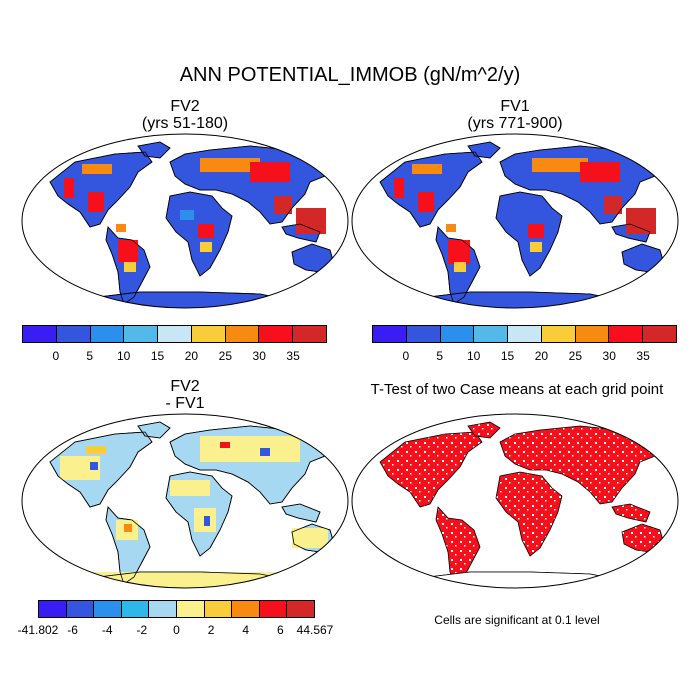 Image resolution: width=700 pixels, height=700 pixels. I want to click on colorbar-fv2-labels: 0 5 10 15 20 25 30 35, so click(174, 357).